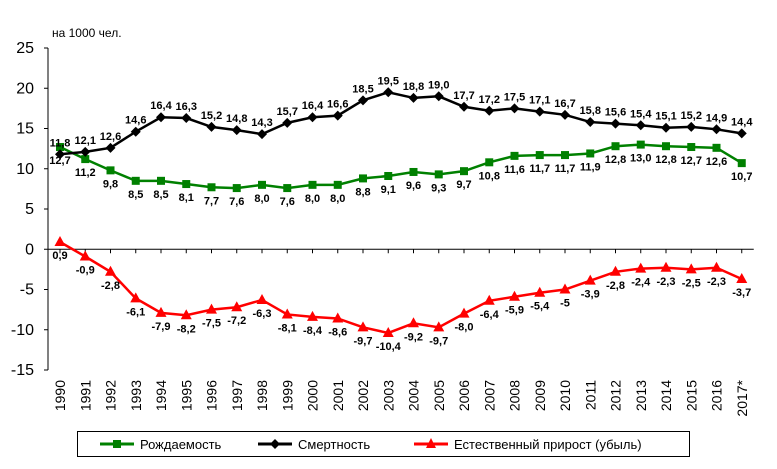 Image resolution: width=777 pixels, height=469 pixels. What do you see at coordinates (742, 122) in the screenshot?
I see `data-label: 14,4` at bounding box center [742, 122].